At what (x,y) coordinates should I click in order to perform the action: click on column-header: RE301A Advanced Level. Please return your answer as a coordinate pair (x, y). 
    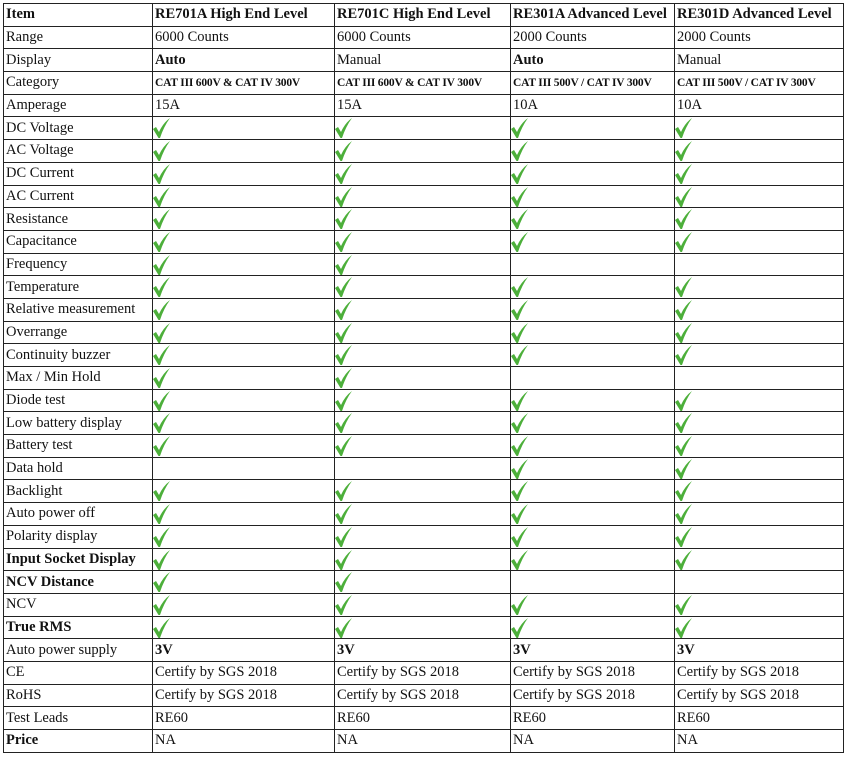
    Looking at the image, I should click on (592, 15).